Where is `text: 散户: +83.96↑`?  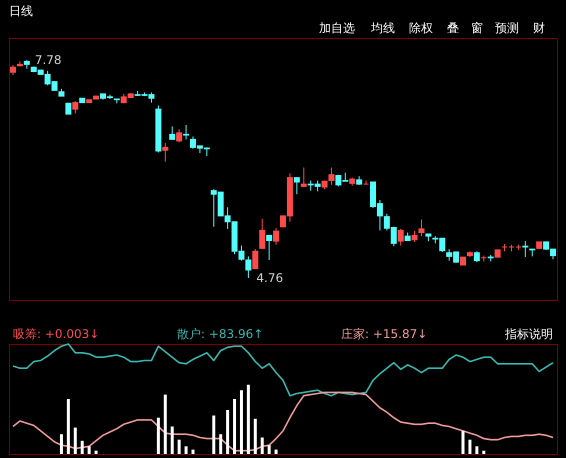 text: 散户: +83.96↑ is located at coordinates (220, 334).